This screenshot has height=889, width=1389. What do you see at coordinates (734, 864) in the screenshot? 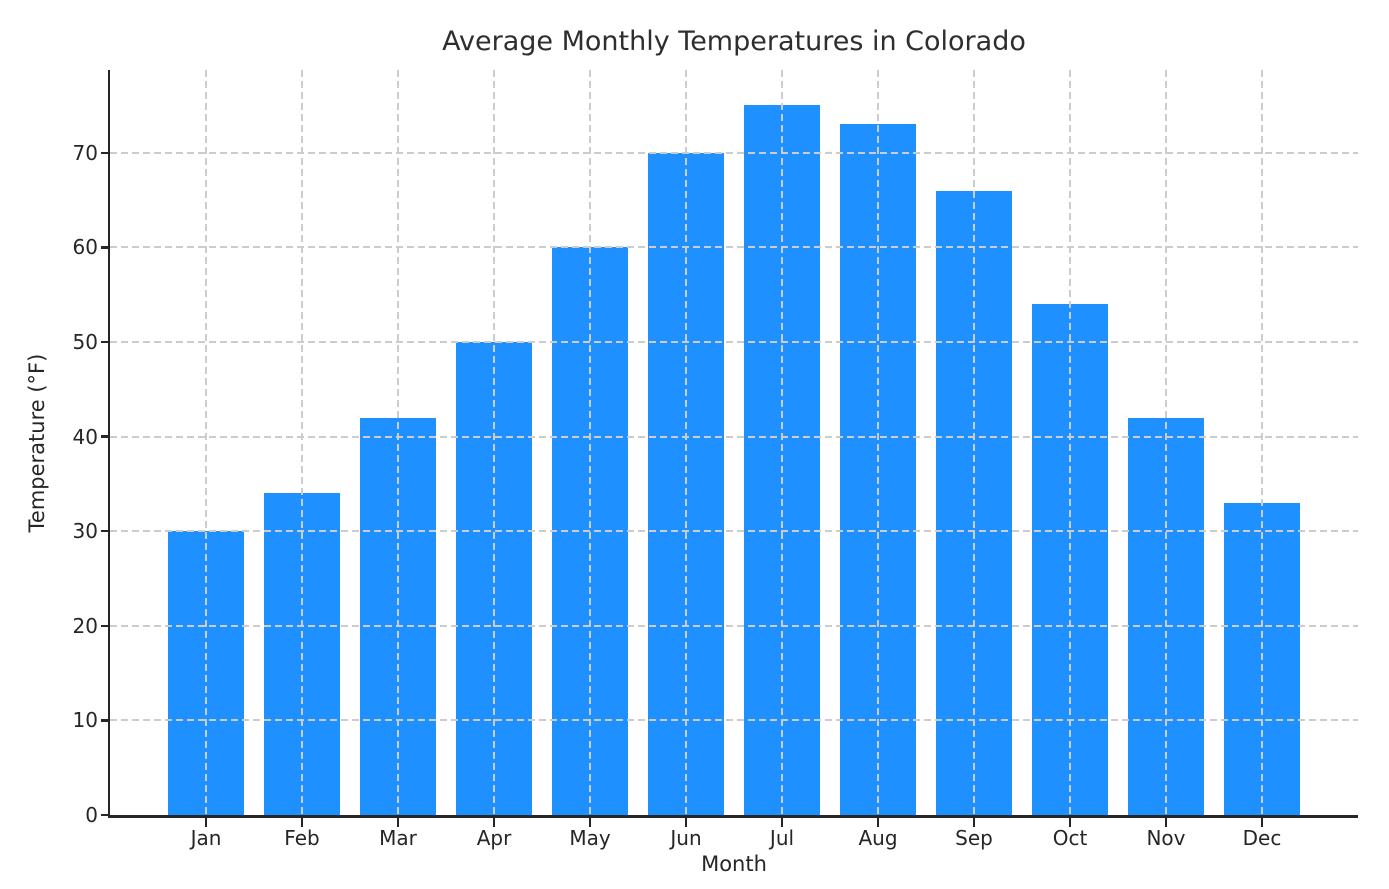
I see `x-axis-label: Month` at bounding box center [734, 864].